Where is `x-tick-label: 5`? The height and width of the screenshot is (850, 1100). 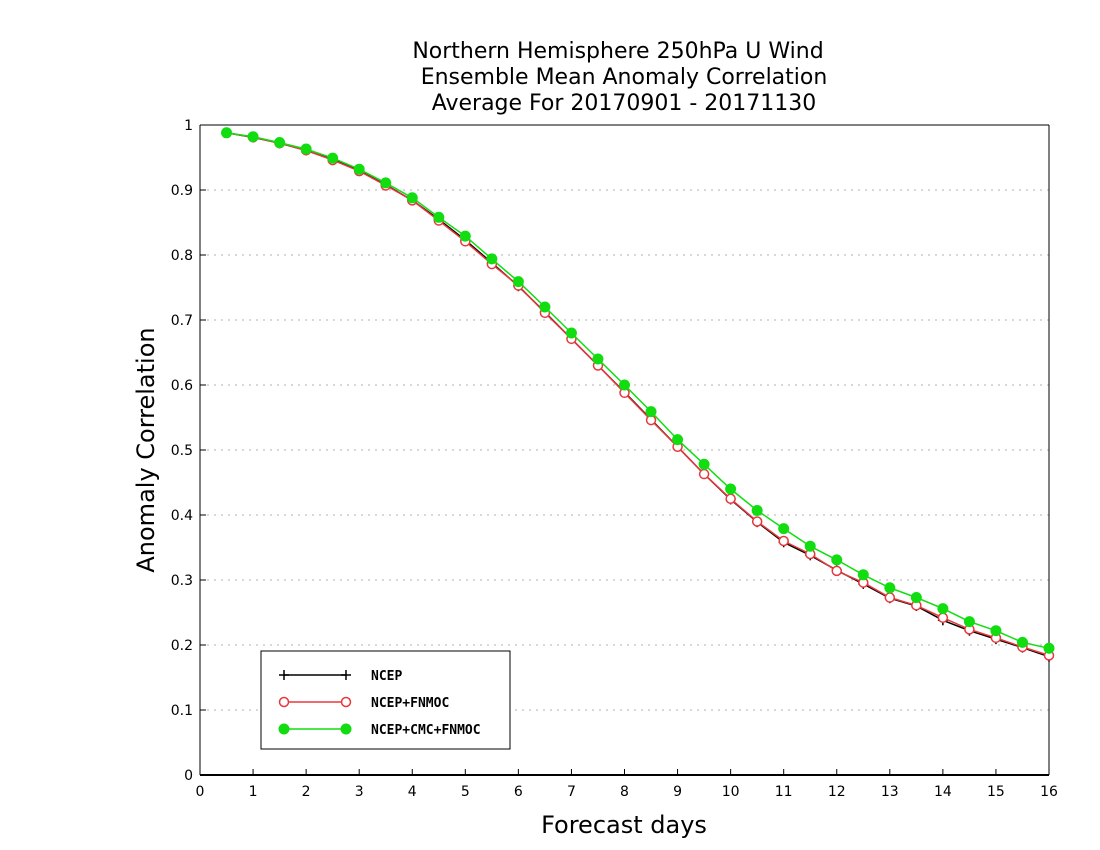 x-tick-label: 5 is located at coordinates (465, 792).